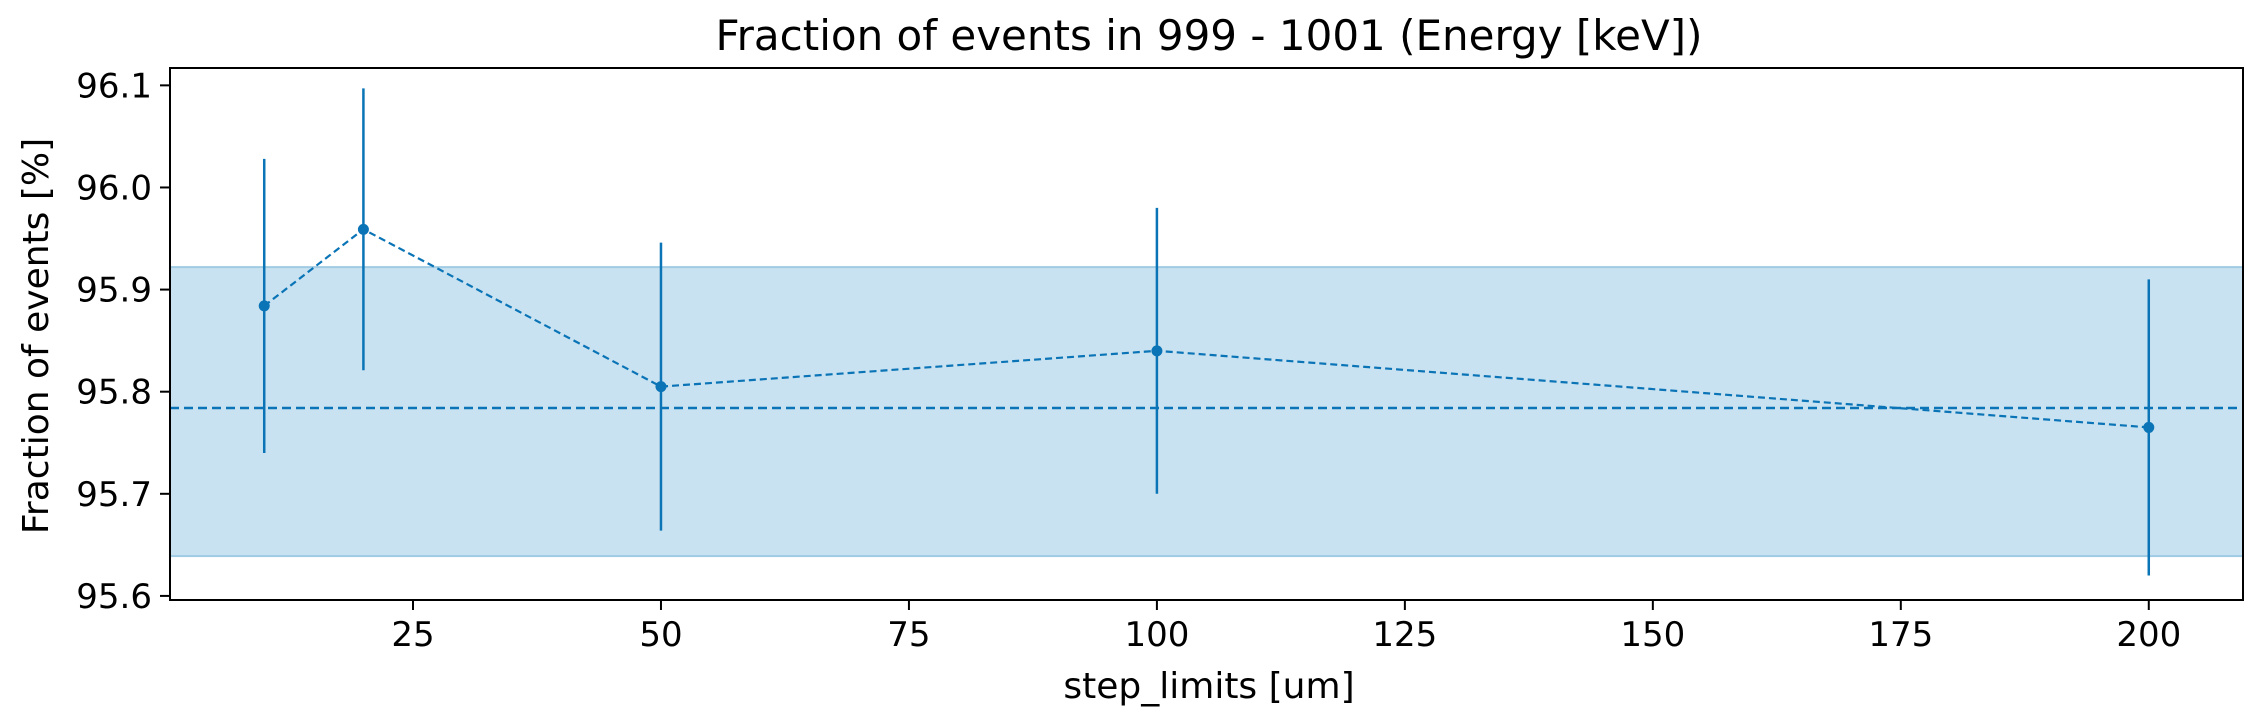 Image resolution: width=2261 pixels, height=725 pixels. Describe the element at coordinates (908, 635) in the screenshot. I see `x-tick-label: 75` at that location.